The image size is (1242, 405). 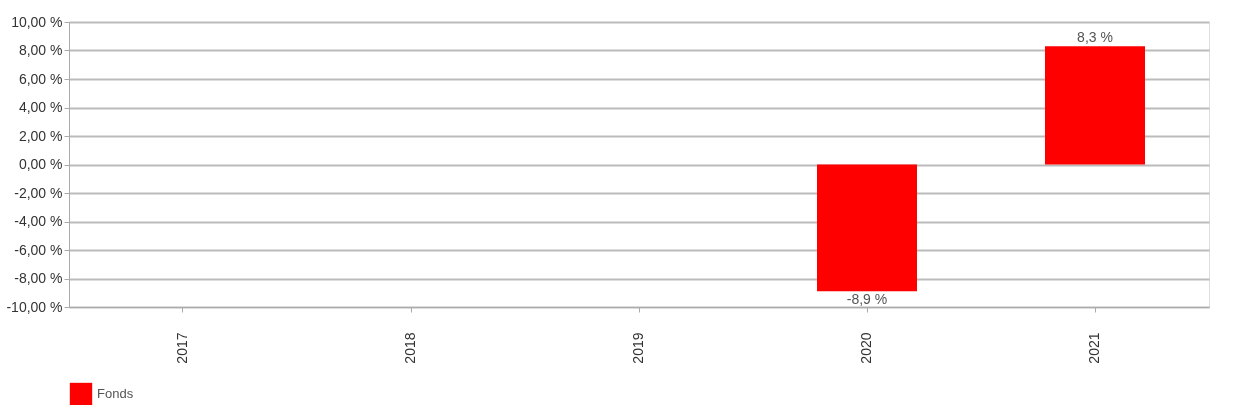 I want to click on y-tick-label: -2,00 %, so click(x=38, y=192).